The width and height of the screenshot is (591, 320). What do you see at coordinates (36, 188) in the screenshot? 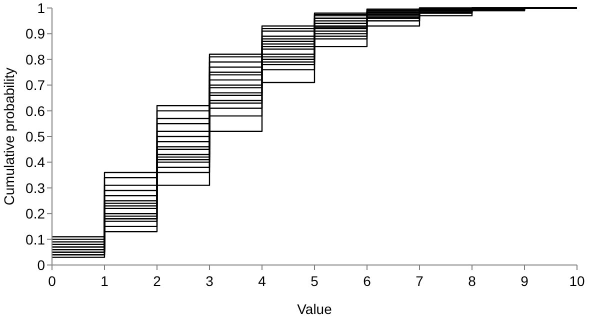
I see `y-tick-label: 0.3` at bounding box center [36, 188].